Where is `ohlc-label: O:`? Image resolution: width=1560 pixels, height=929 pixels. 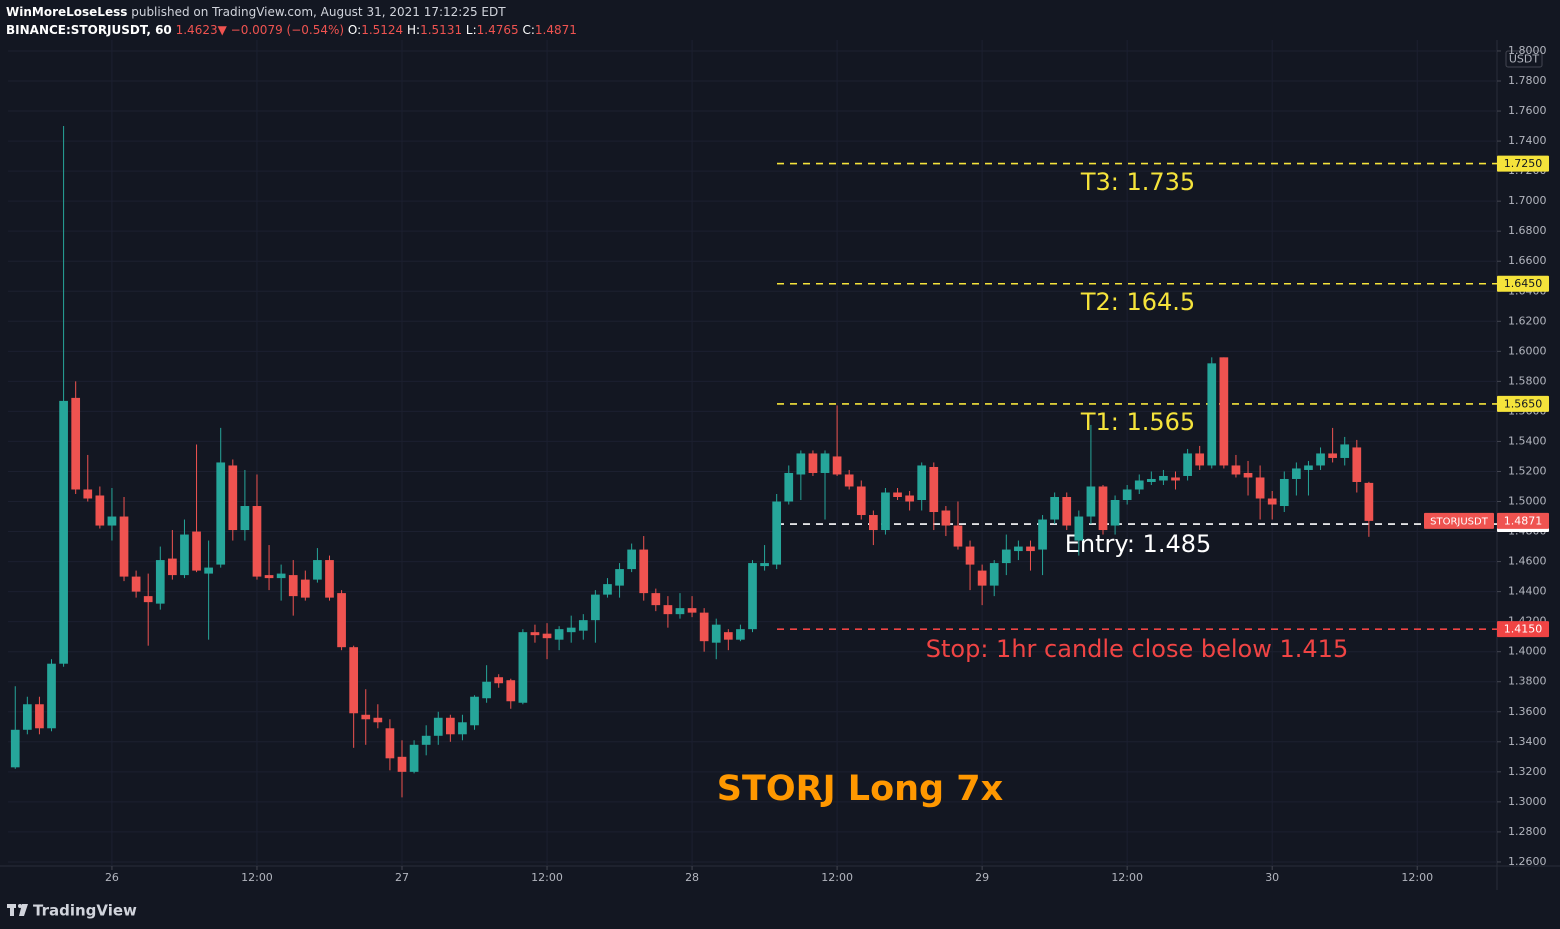
ohlc-label: O: is located at coordinates (354, 30).